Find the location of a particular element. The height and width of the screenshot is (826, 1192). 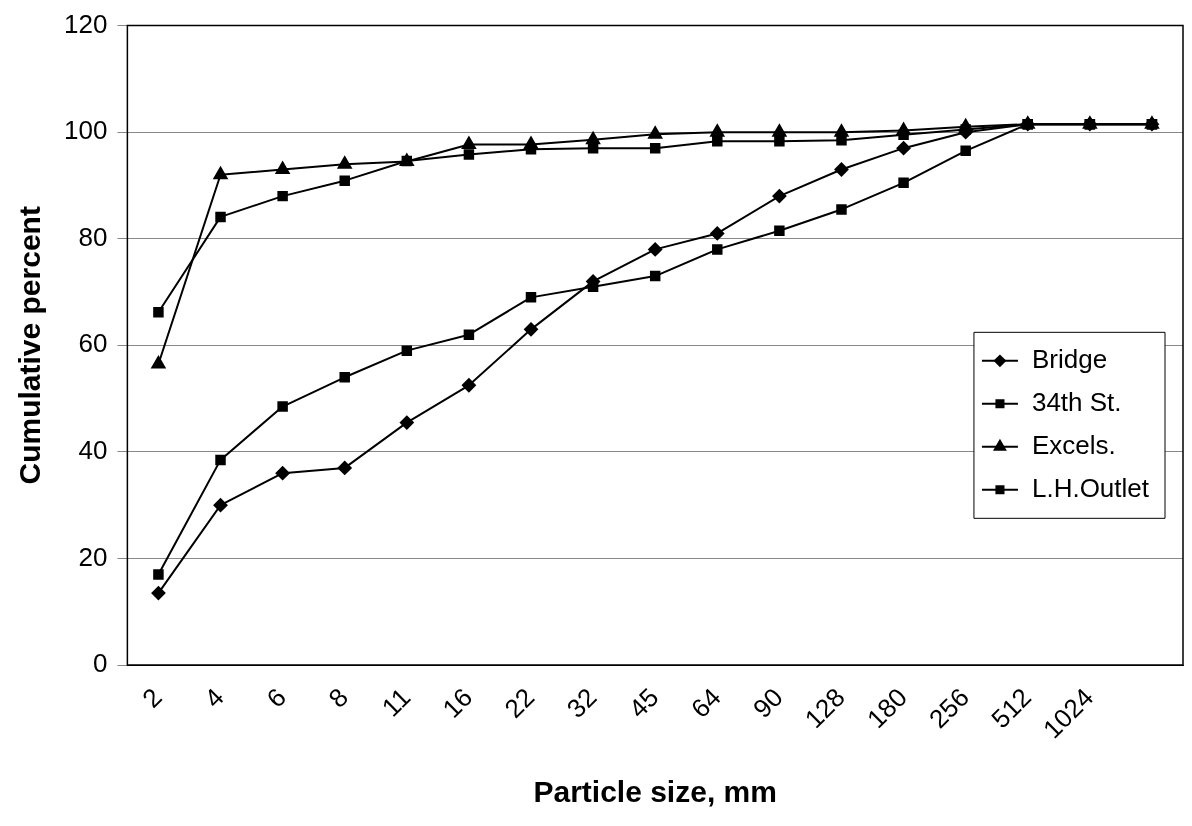

x-tick-label: 8 is located at coordinates (338, 698).